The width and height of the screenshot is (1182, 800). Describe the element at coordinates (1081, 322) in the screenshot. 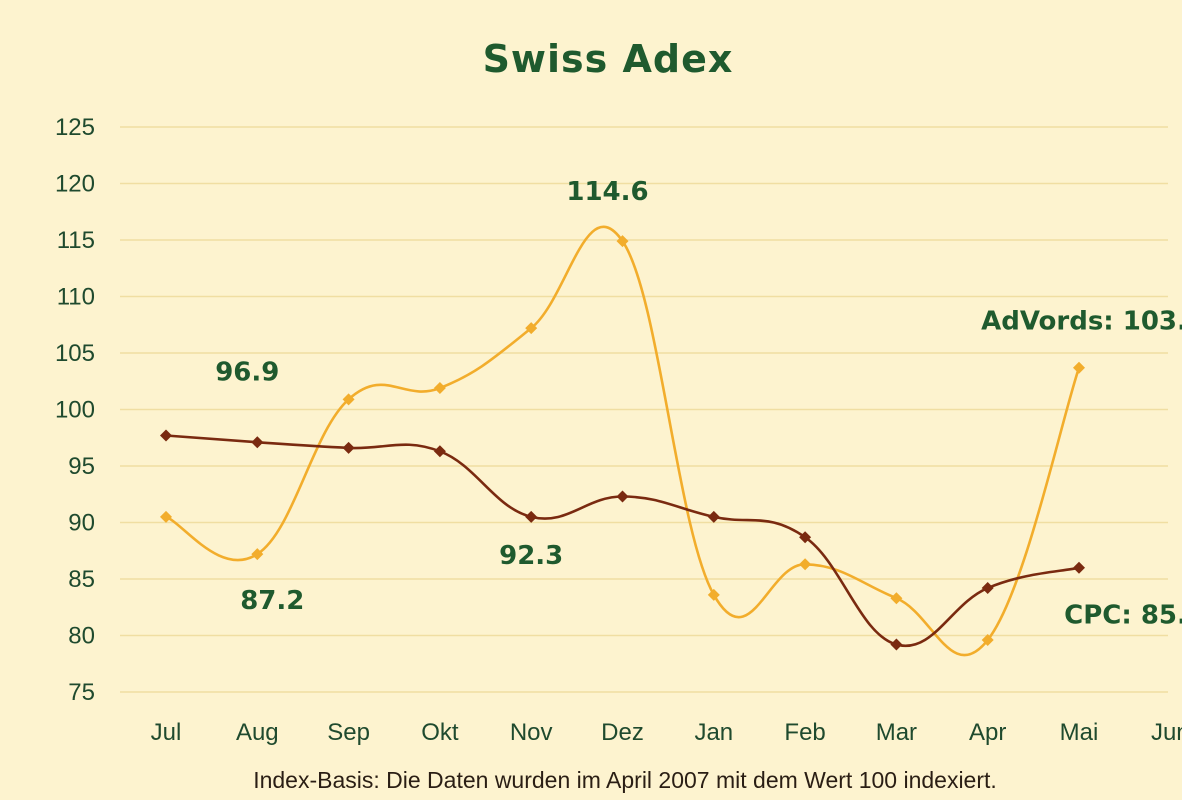

I see `data-label: AdVords: 103.6` at that location.